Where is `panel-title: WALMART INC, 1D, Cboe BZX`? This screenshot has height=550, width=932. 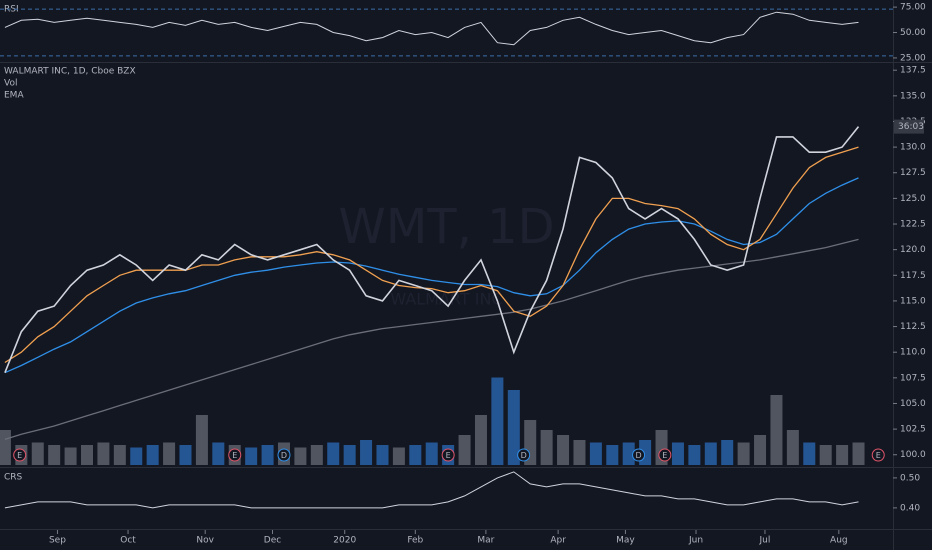 panel-title: WALMART INC, 1D, Cboe BZX is located at coordinates (70, 72).